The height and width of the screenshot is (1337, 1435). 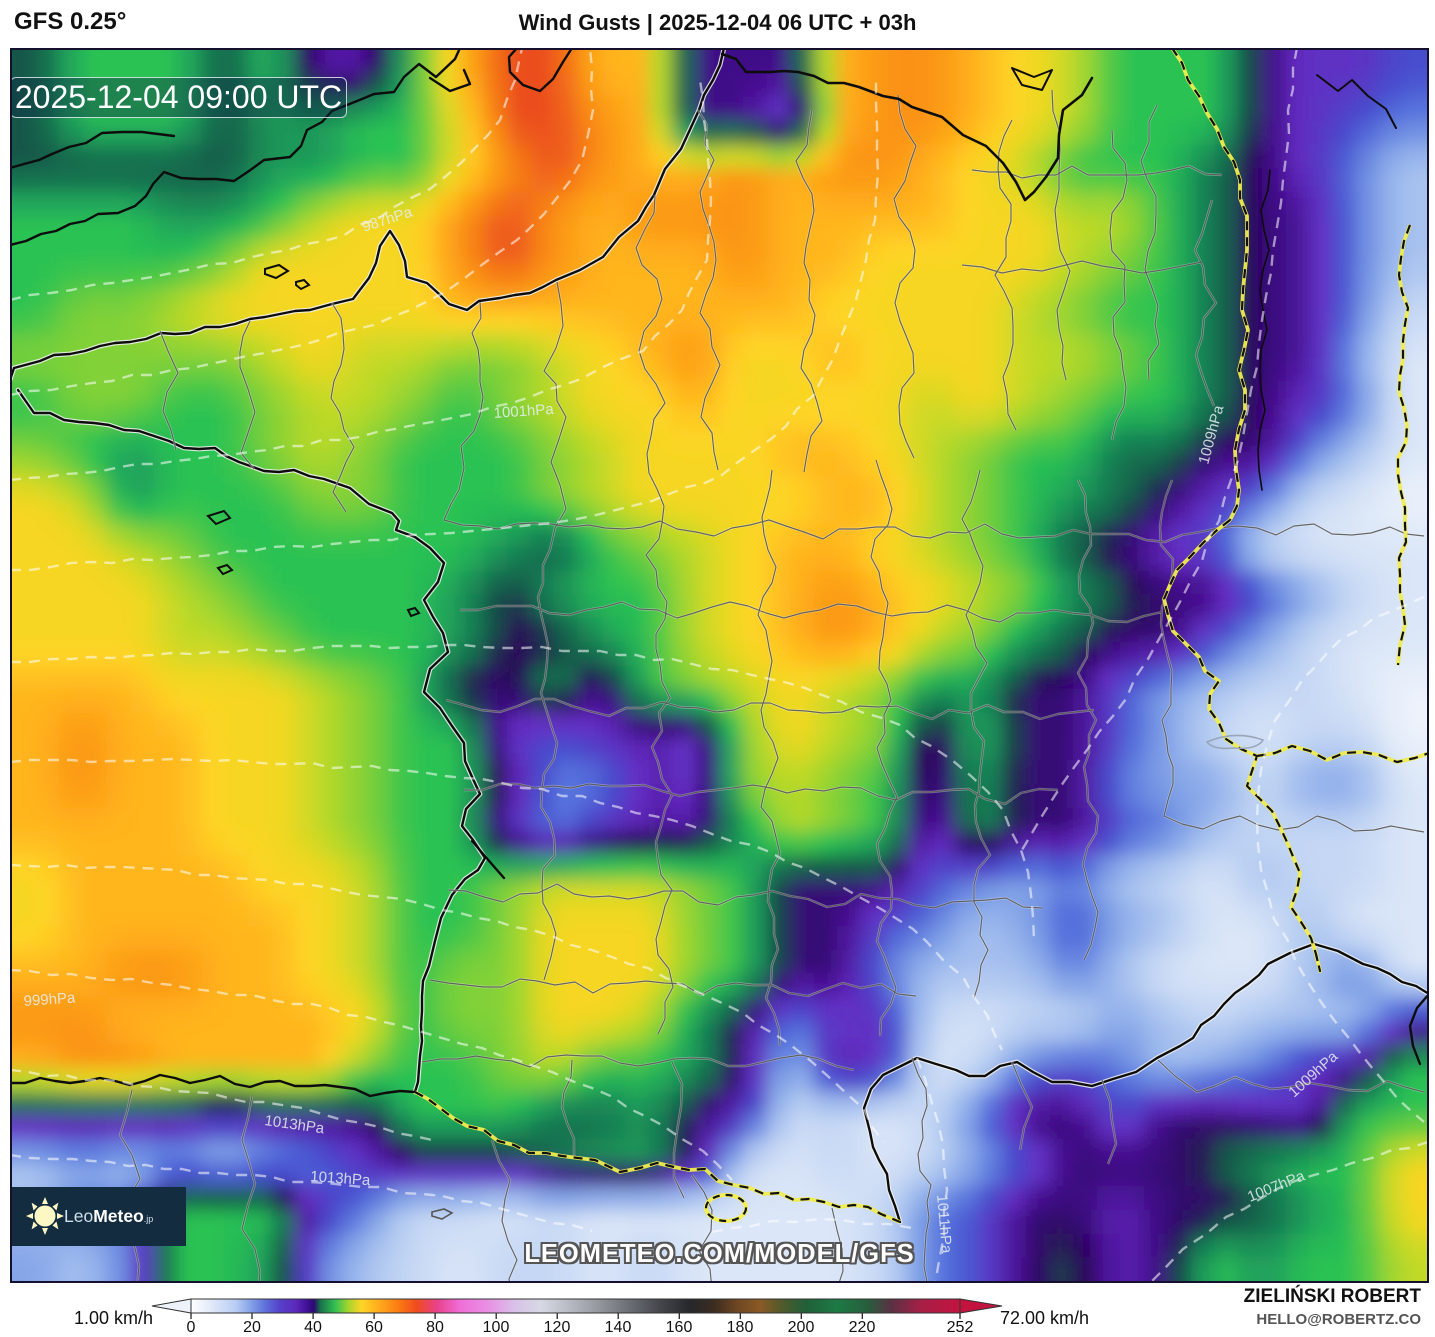 What do you see at coordinates (944, 1224) in the screenshot?
I see `svg-text: 1011hPa` at bounding box center [944, 1224].